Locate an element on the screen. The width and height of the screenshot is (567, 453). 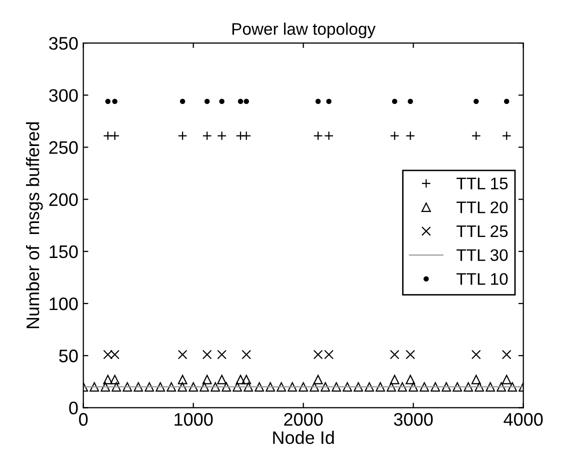
x-tick-label: 0 is located at coordinates (83, 419).